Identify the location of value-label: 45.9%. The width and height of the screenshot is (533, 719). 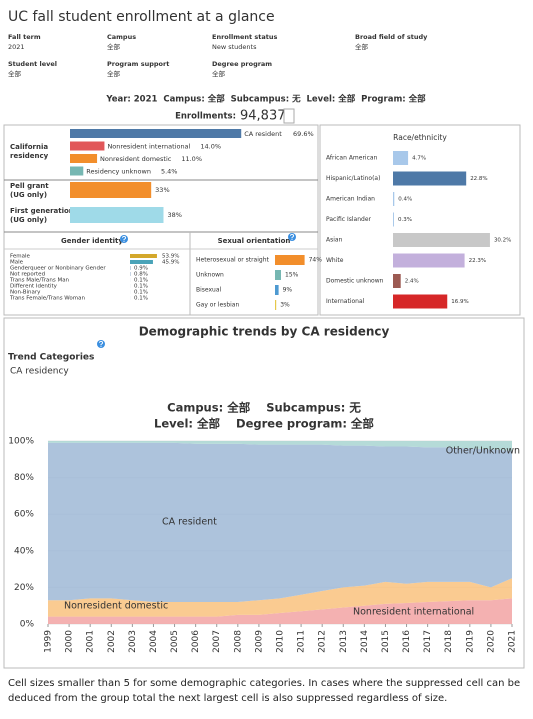
(170, 263).